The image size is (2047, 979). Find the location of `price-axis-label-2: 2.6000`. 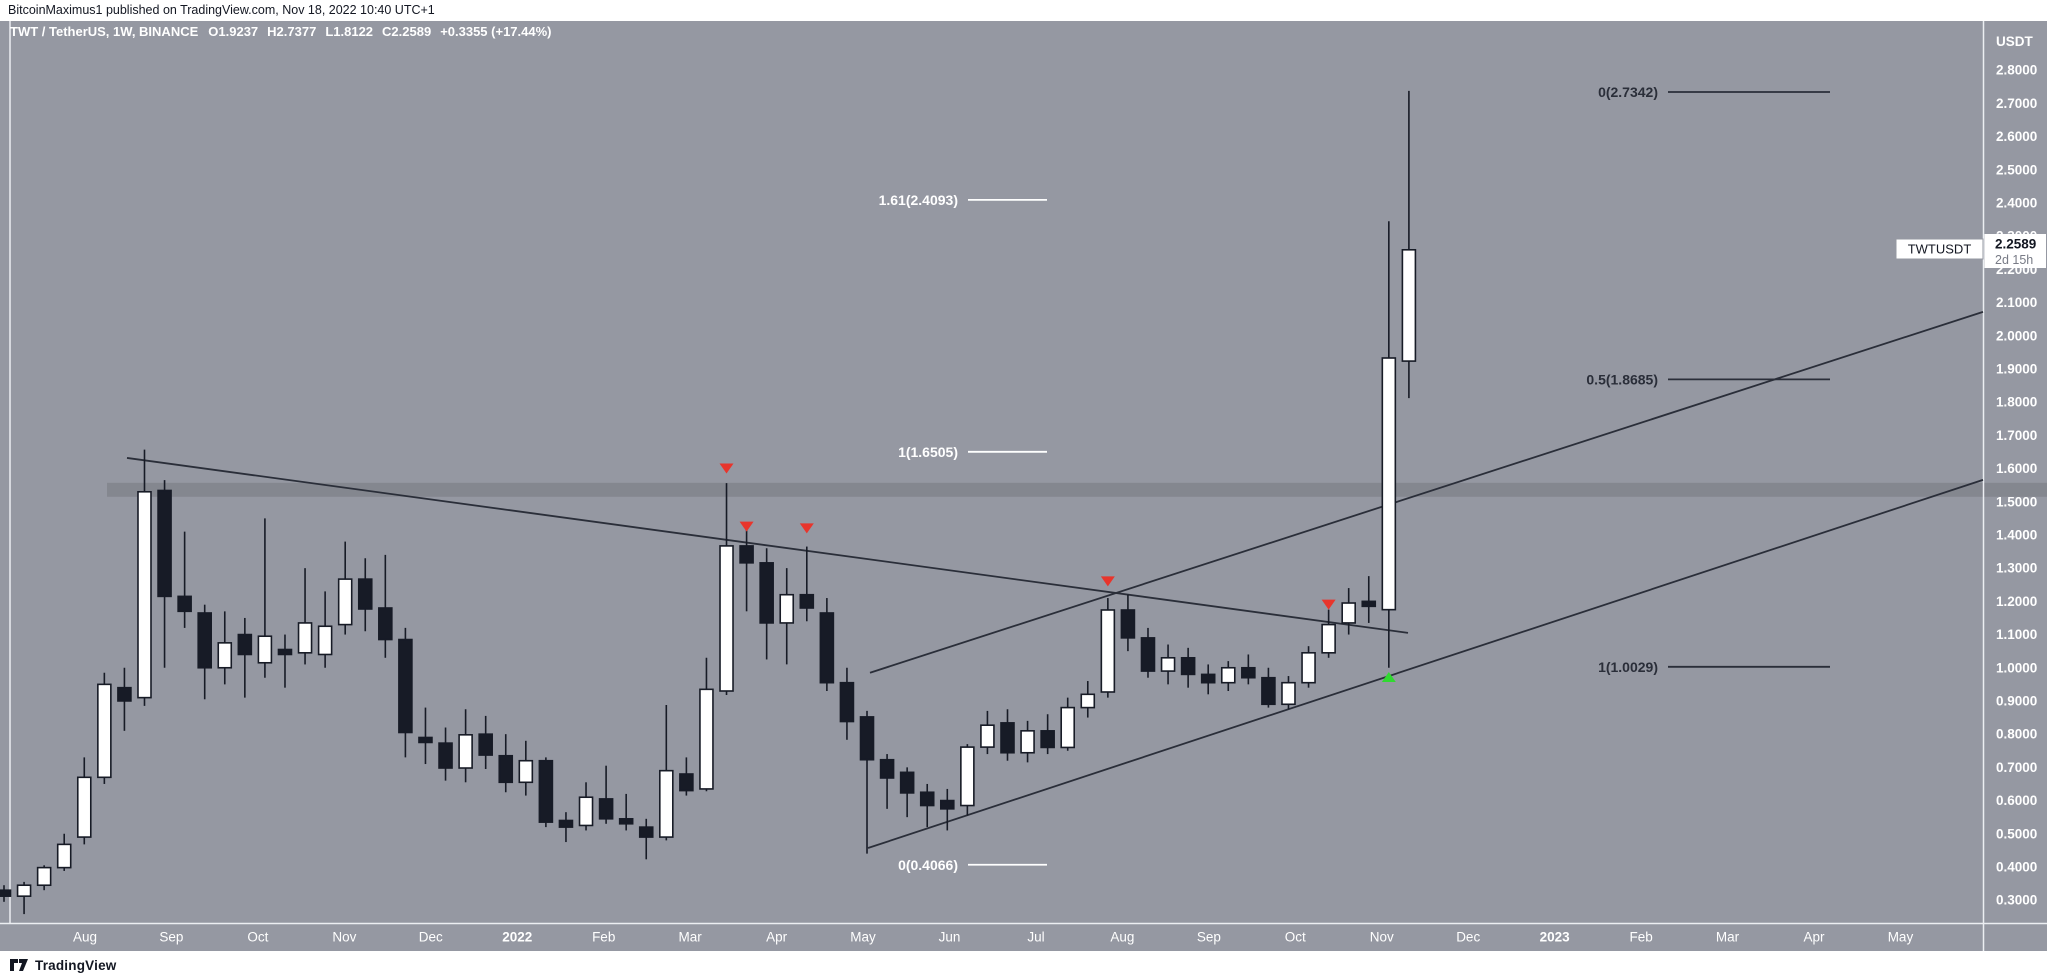

price-axis-label-2: 2.6000 is located at coordinates (2016, 136).